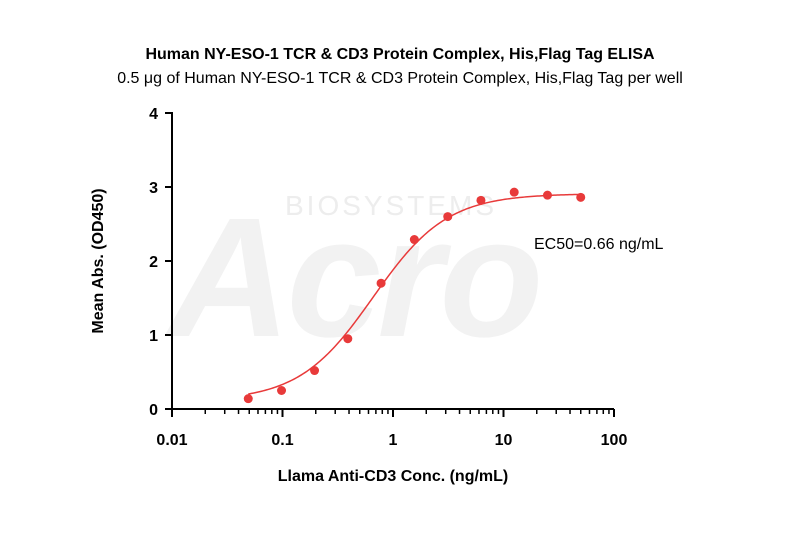  I want to click on x-tick-label: 1, so click(393, 440).